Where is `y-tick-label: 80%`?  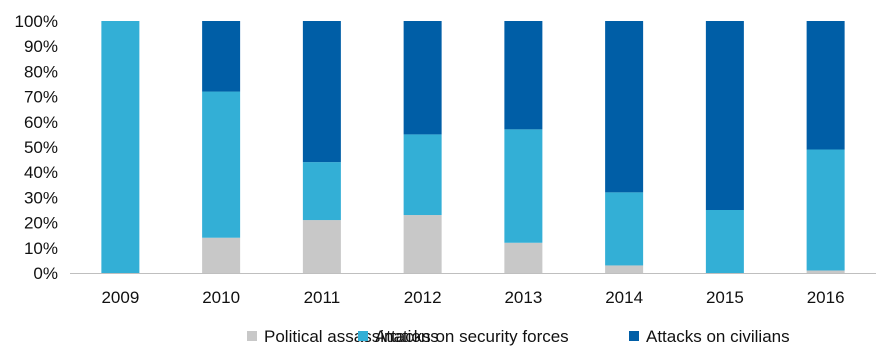 y-tick-label: 80% is located at coordinates (41, 71).